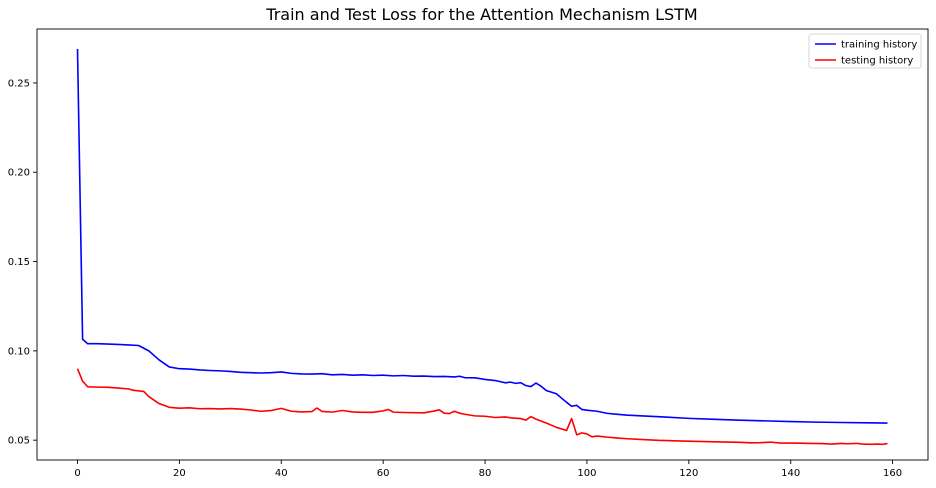  I want to click on legend-label-testing-history: testing history, so click(877, 61).